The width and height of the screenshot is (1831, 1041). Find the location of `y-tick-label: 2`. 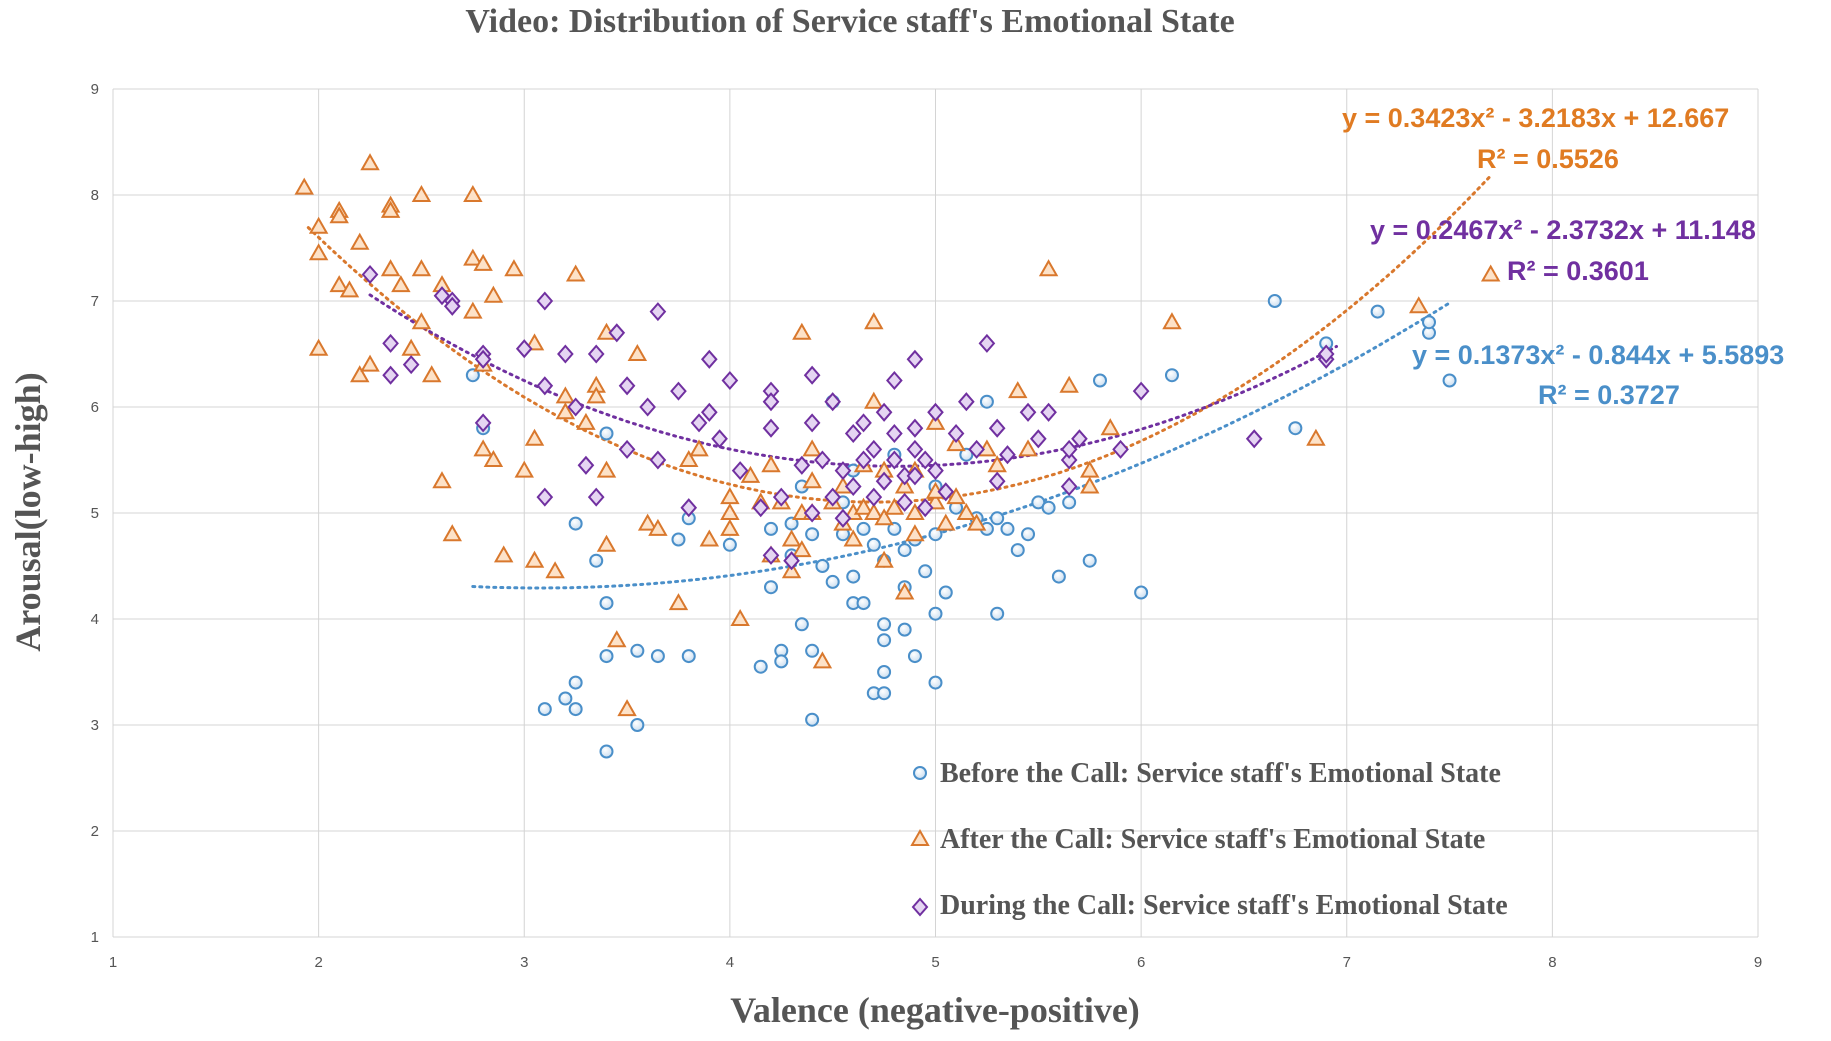

y-tick-label: 2 is located at coordinates (95, 831).